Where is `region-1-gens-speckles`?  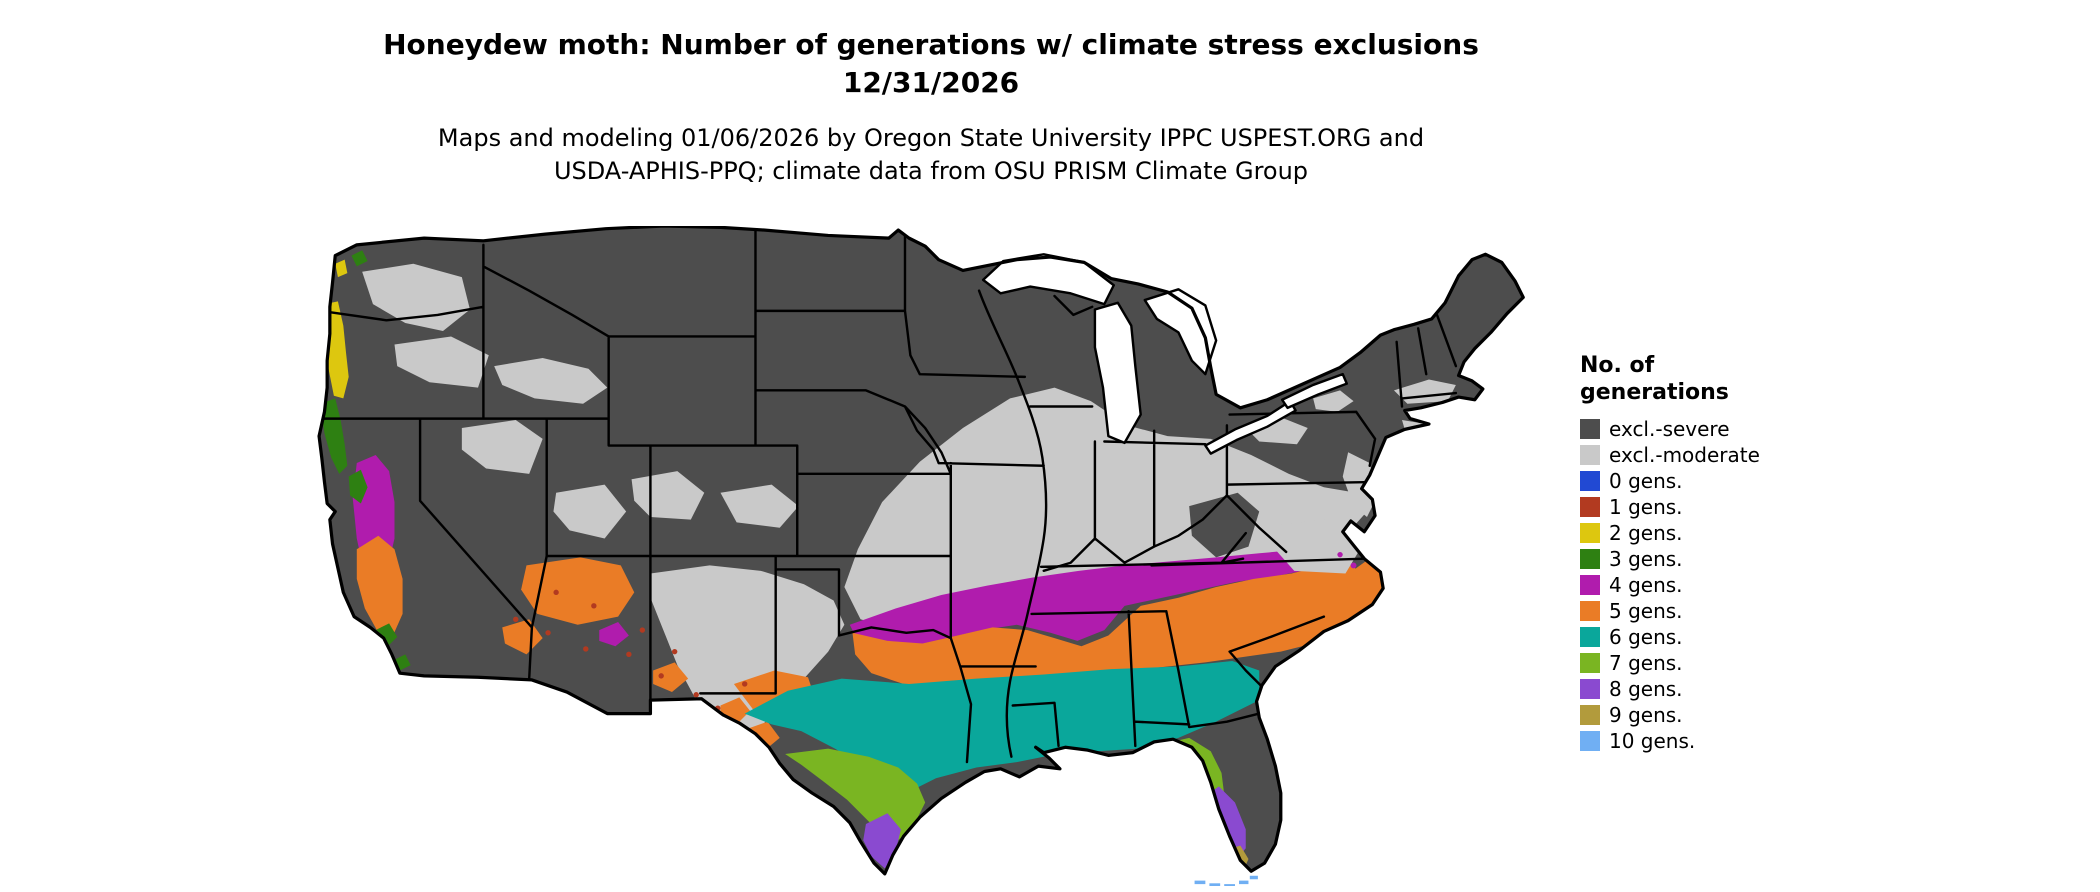
region-1-gens-speckles is located at coordinates (630, 650).